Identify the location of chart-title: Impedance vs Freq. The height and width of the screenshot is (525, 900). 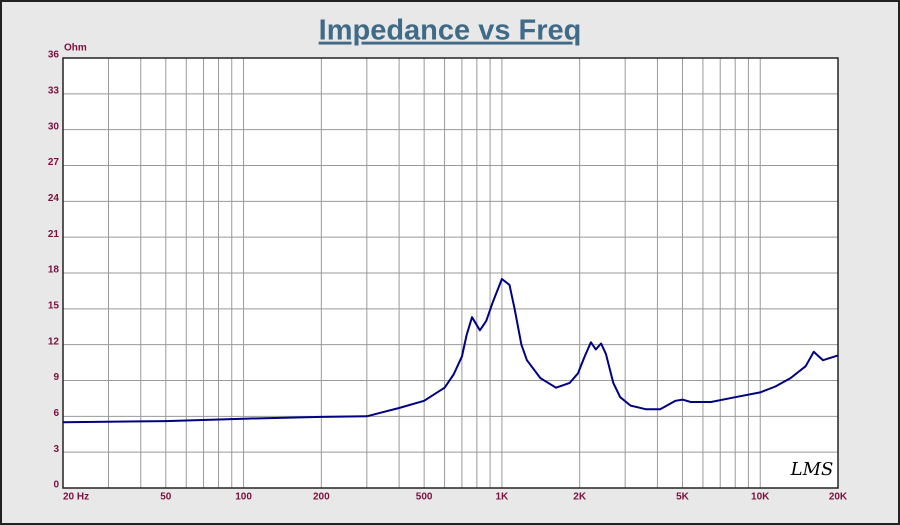
(450, 31).